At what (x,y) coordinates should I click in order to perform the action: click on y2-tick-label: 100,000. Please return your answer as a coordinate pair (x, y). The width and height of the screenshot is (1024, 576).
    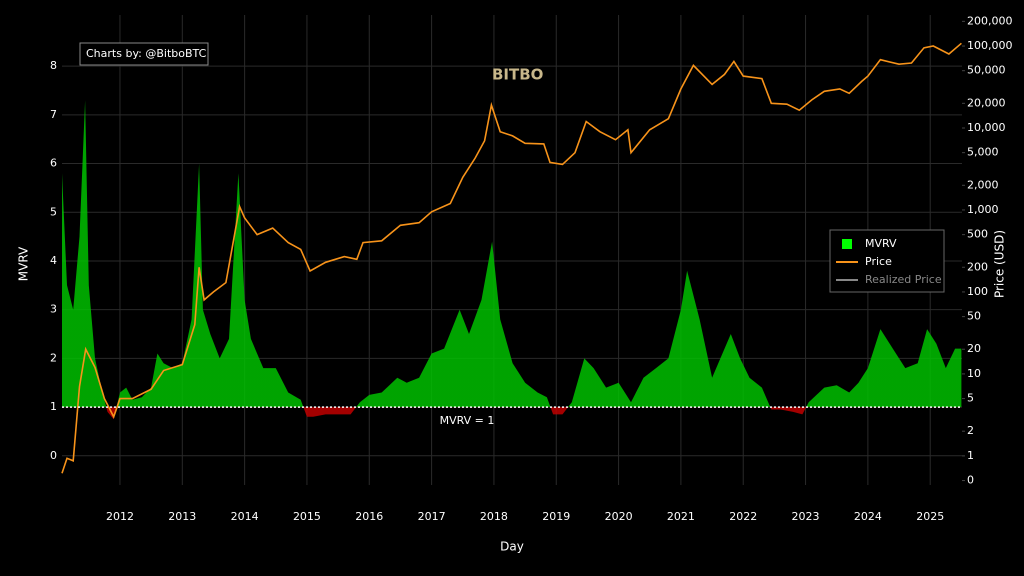
    Looking at the image, I should click on (990, 45).